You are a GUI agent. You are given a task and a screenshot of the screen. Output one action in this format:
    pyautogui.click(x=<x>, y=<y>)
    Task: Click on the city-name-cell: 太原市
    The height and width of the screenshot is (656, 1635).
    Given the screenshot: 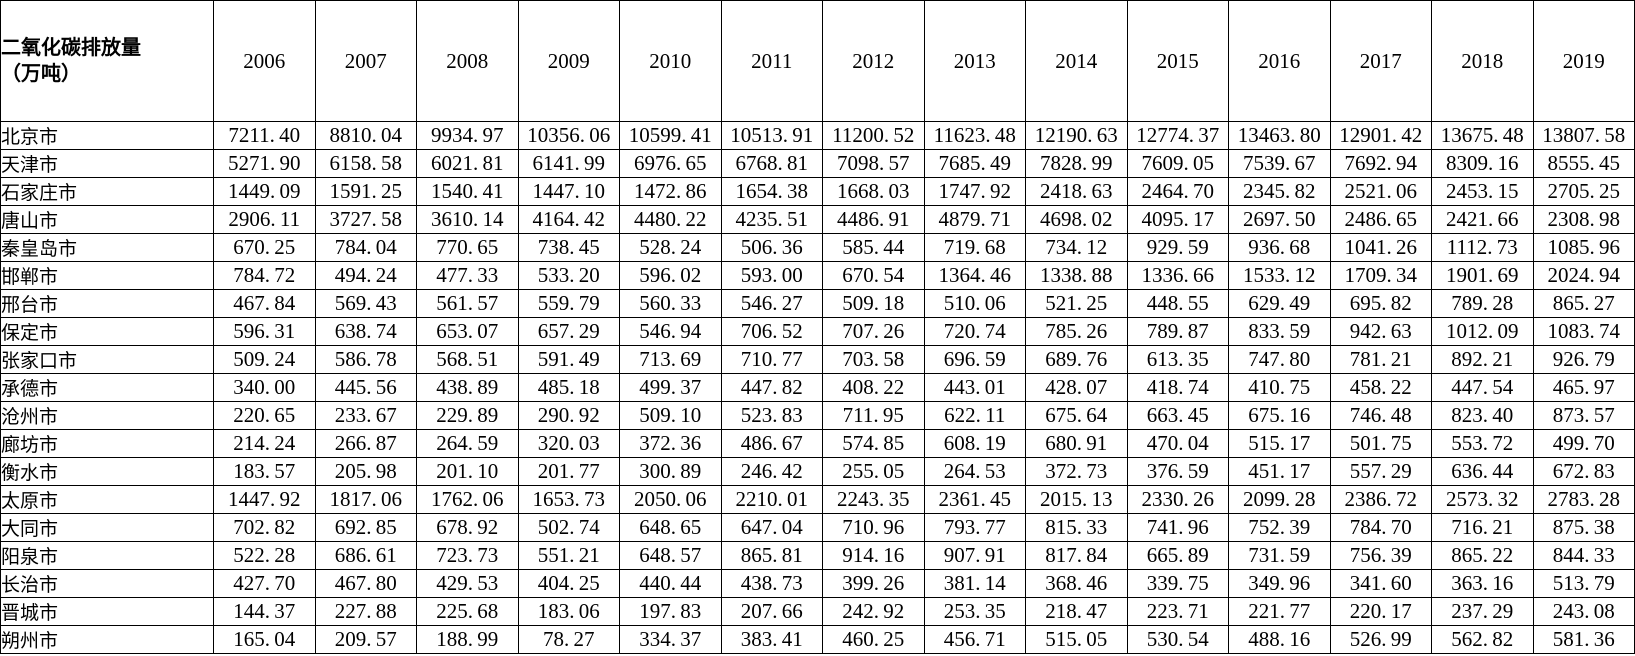 What is the action you would take?
    pyautogui.click(x=107, y=499)
    